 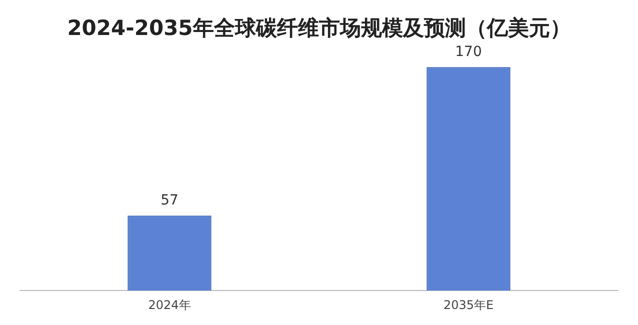 What do you see at coordinates (319, 28) in the screenshot?
I see `chart-title: 2024-2035年全球碳纤维市场规模及预测（亿美元）` at bounding box center [319, 28].